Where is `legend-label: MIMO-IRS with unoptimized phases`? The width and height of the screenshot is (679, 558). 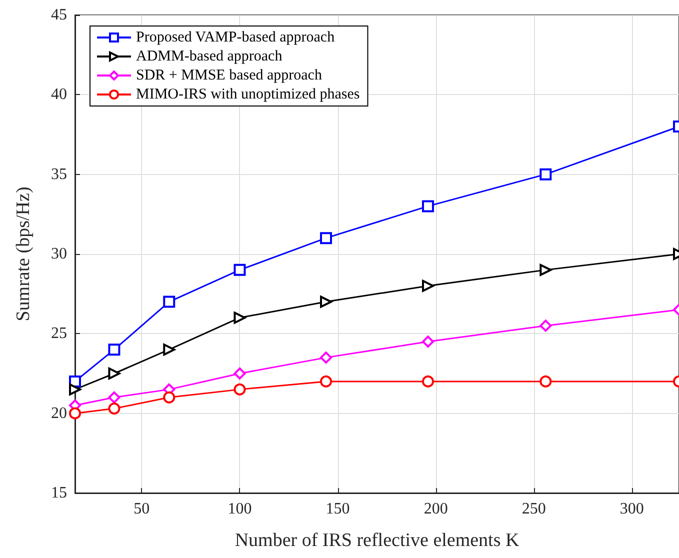
legend-label: MIMO-IRS with unoptimized phases is located at coordinates (248, 94).